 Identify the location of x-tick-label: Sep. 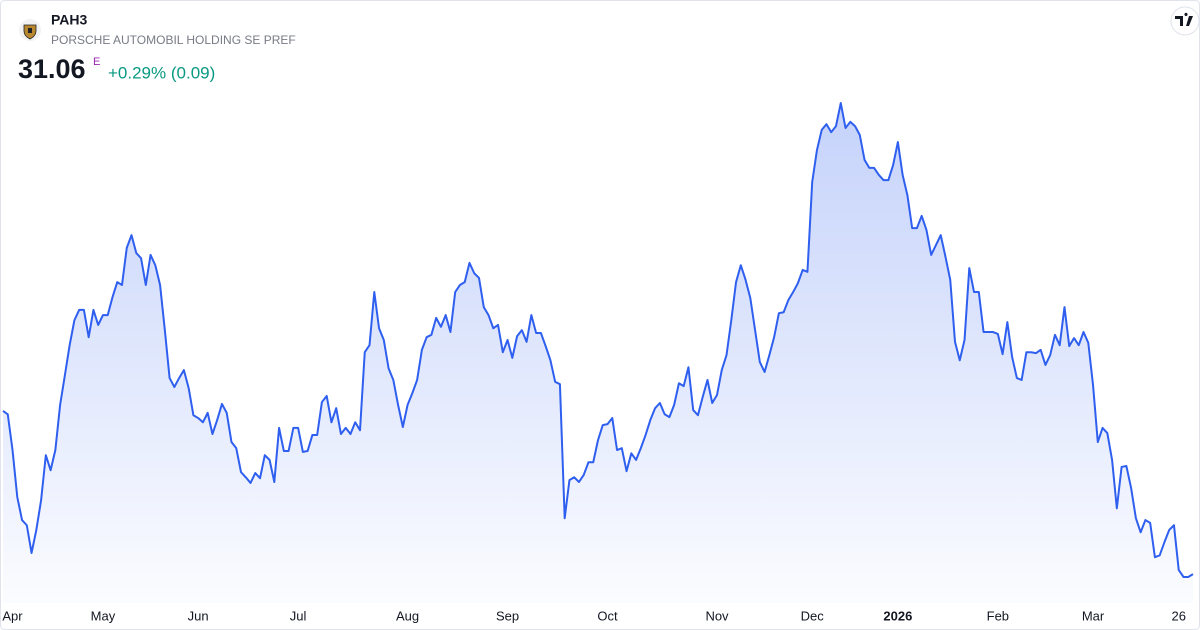
(507, 615).